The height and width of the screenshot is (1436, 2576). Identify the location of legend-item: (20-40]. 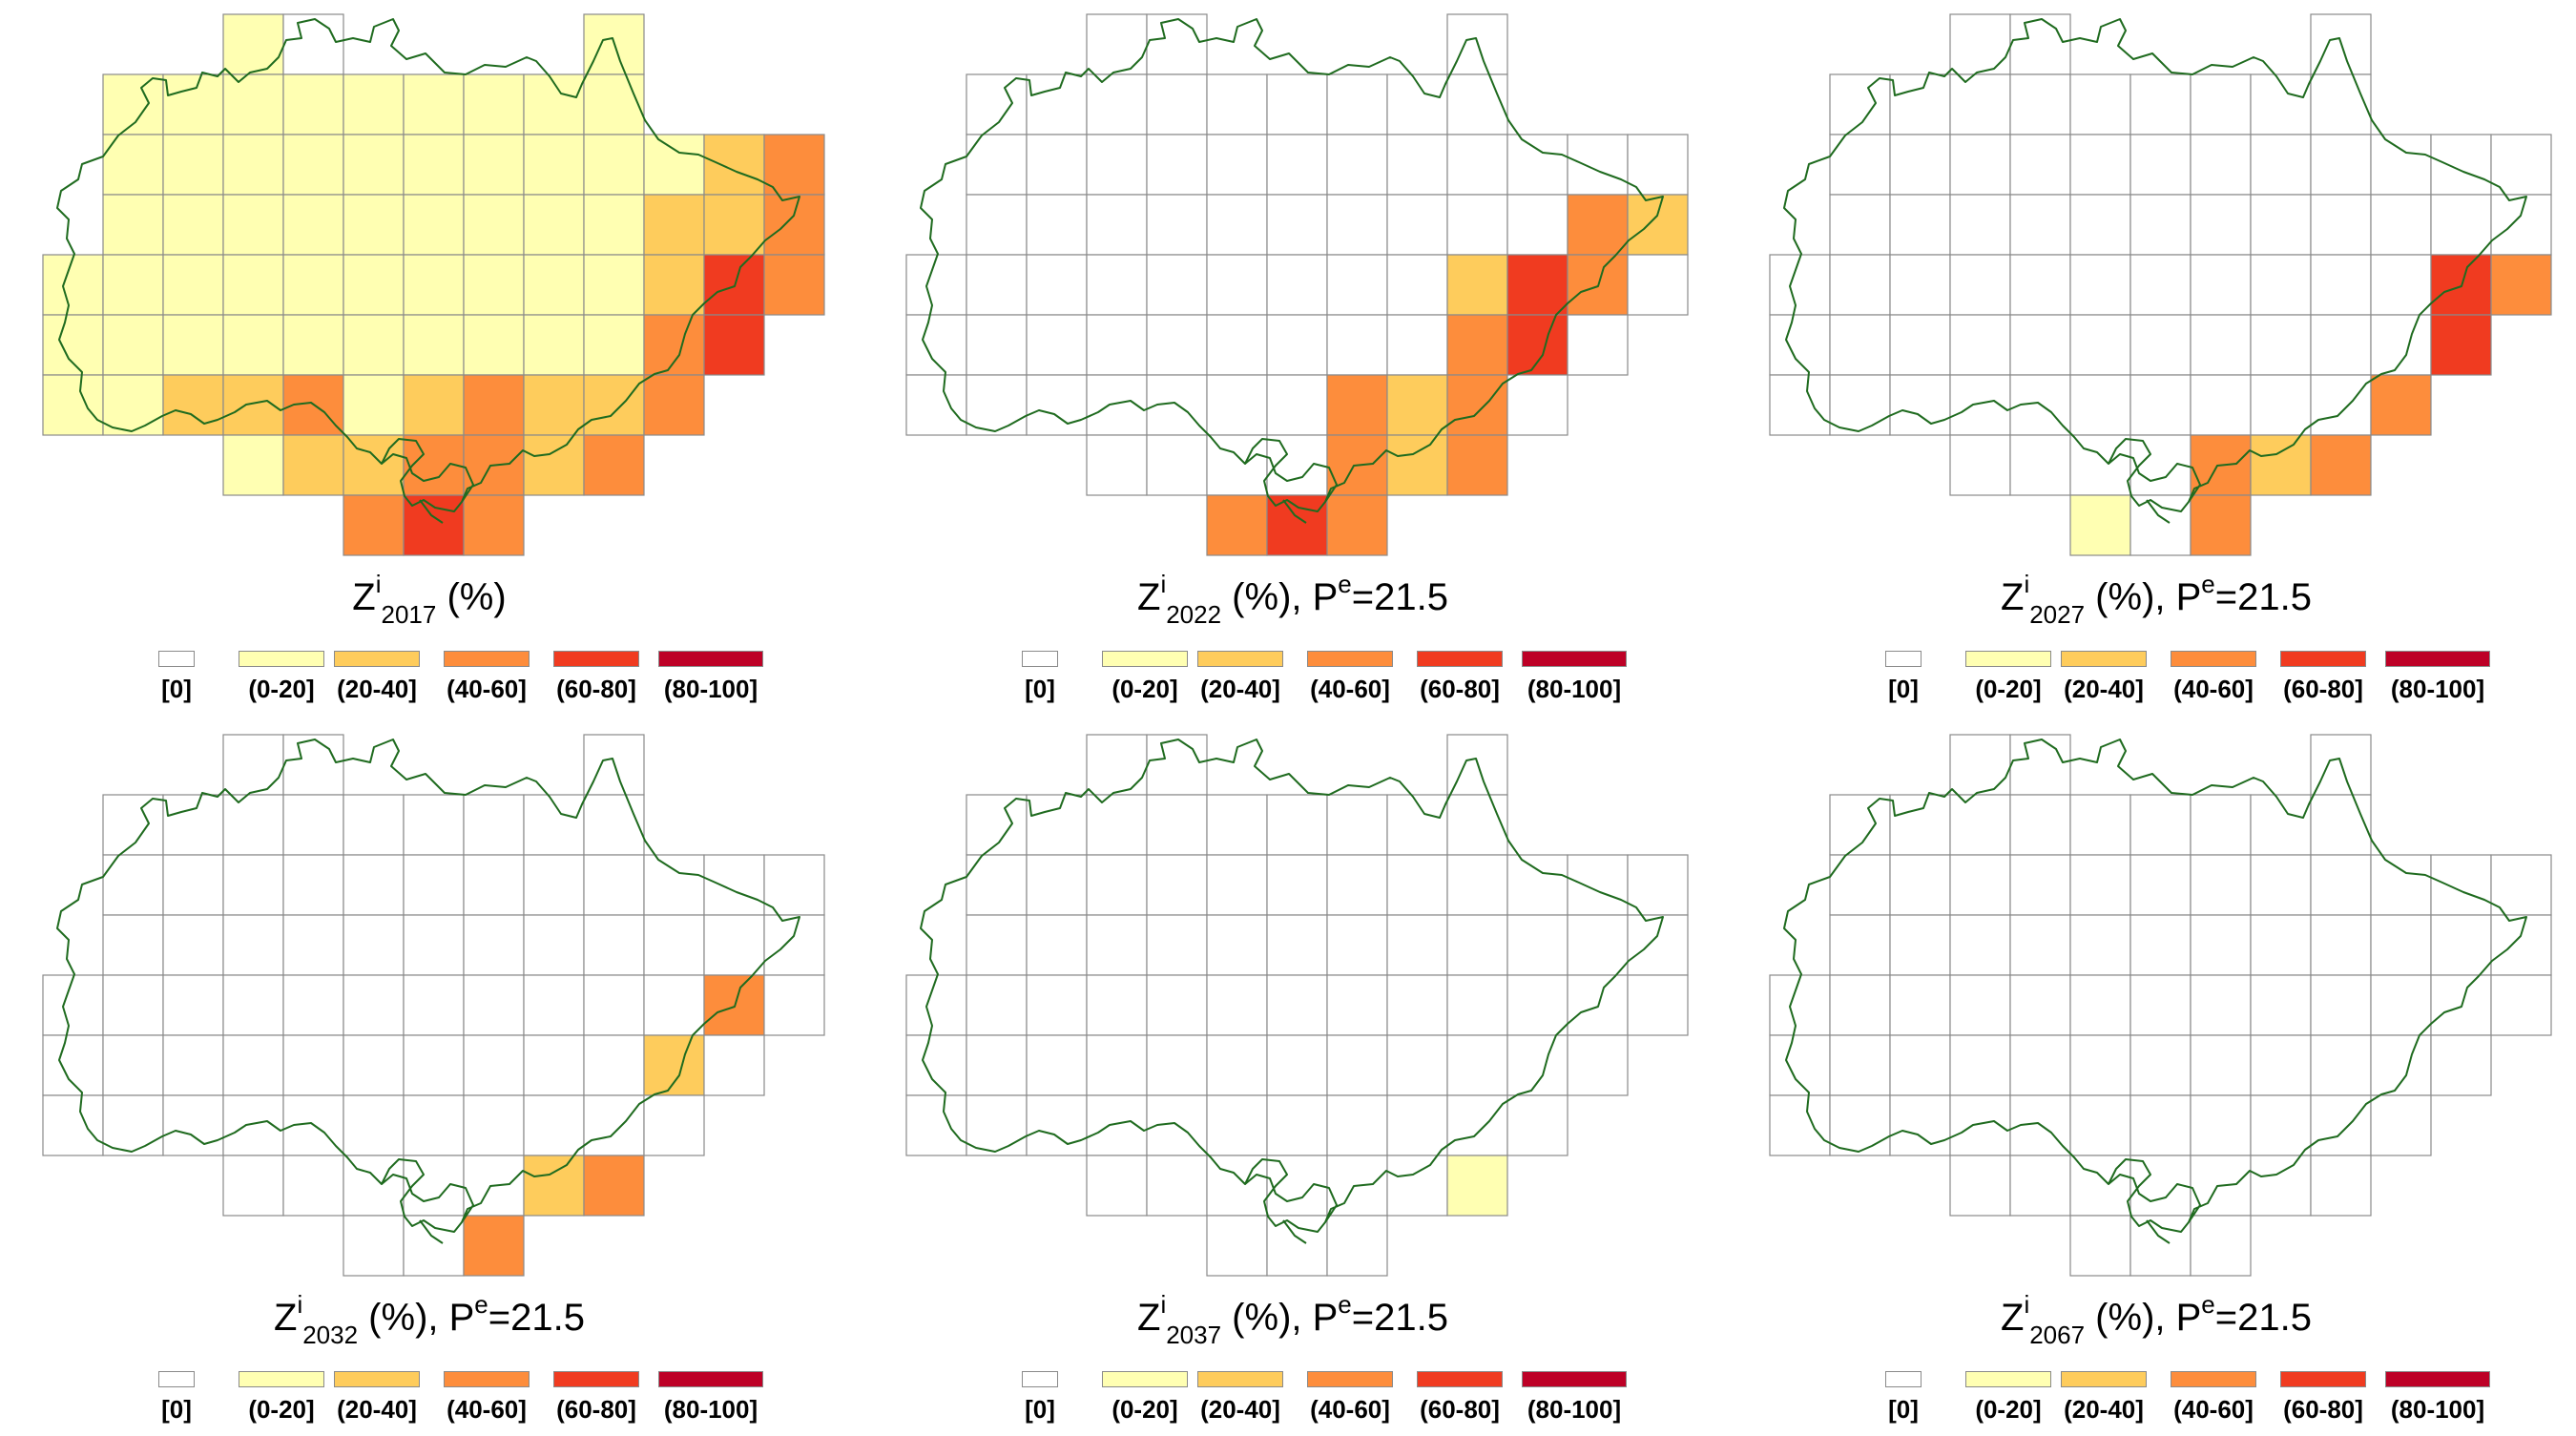
(377, 677).